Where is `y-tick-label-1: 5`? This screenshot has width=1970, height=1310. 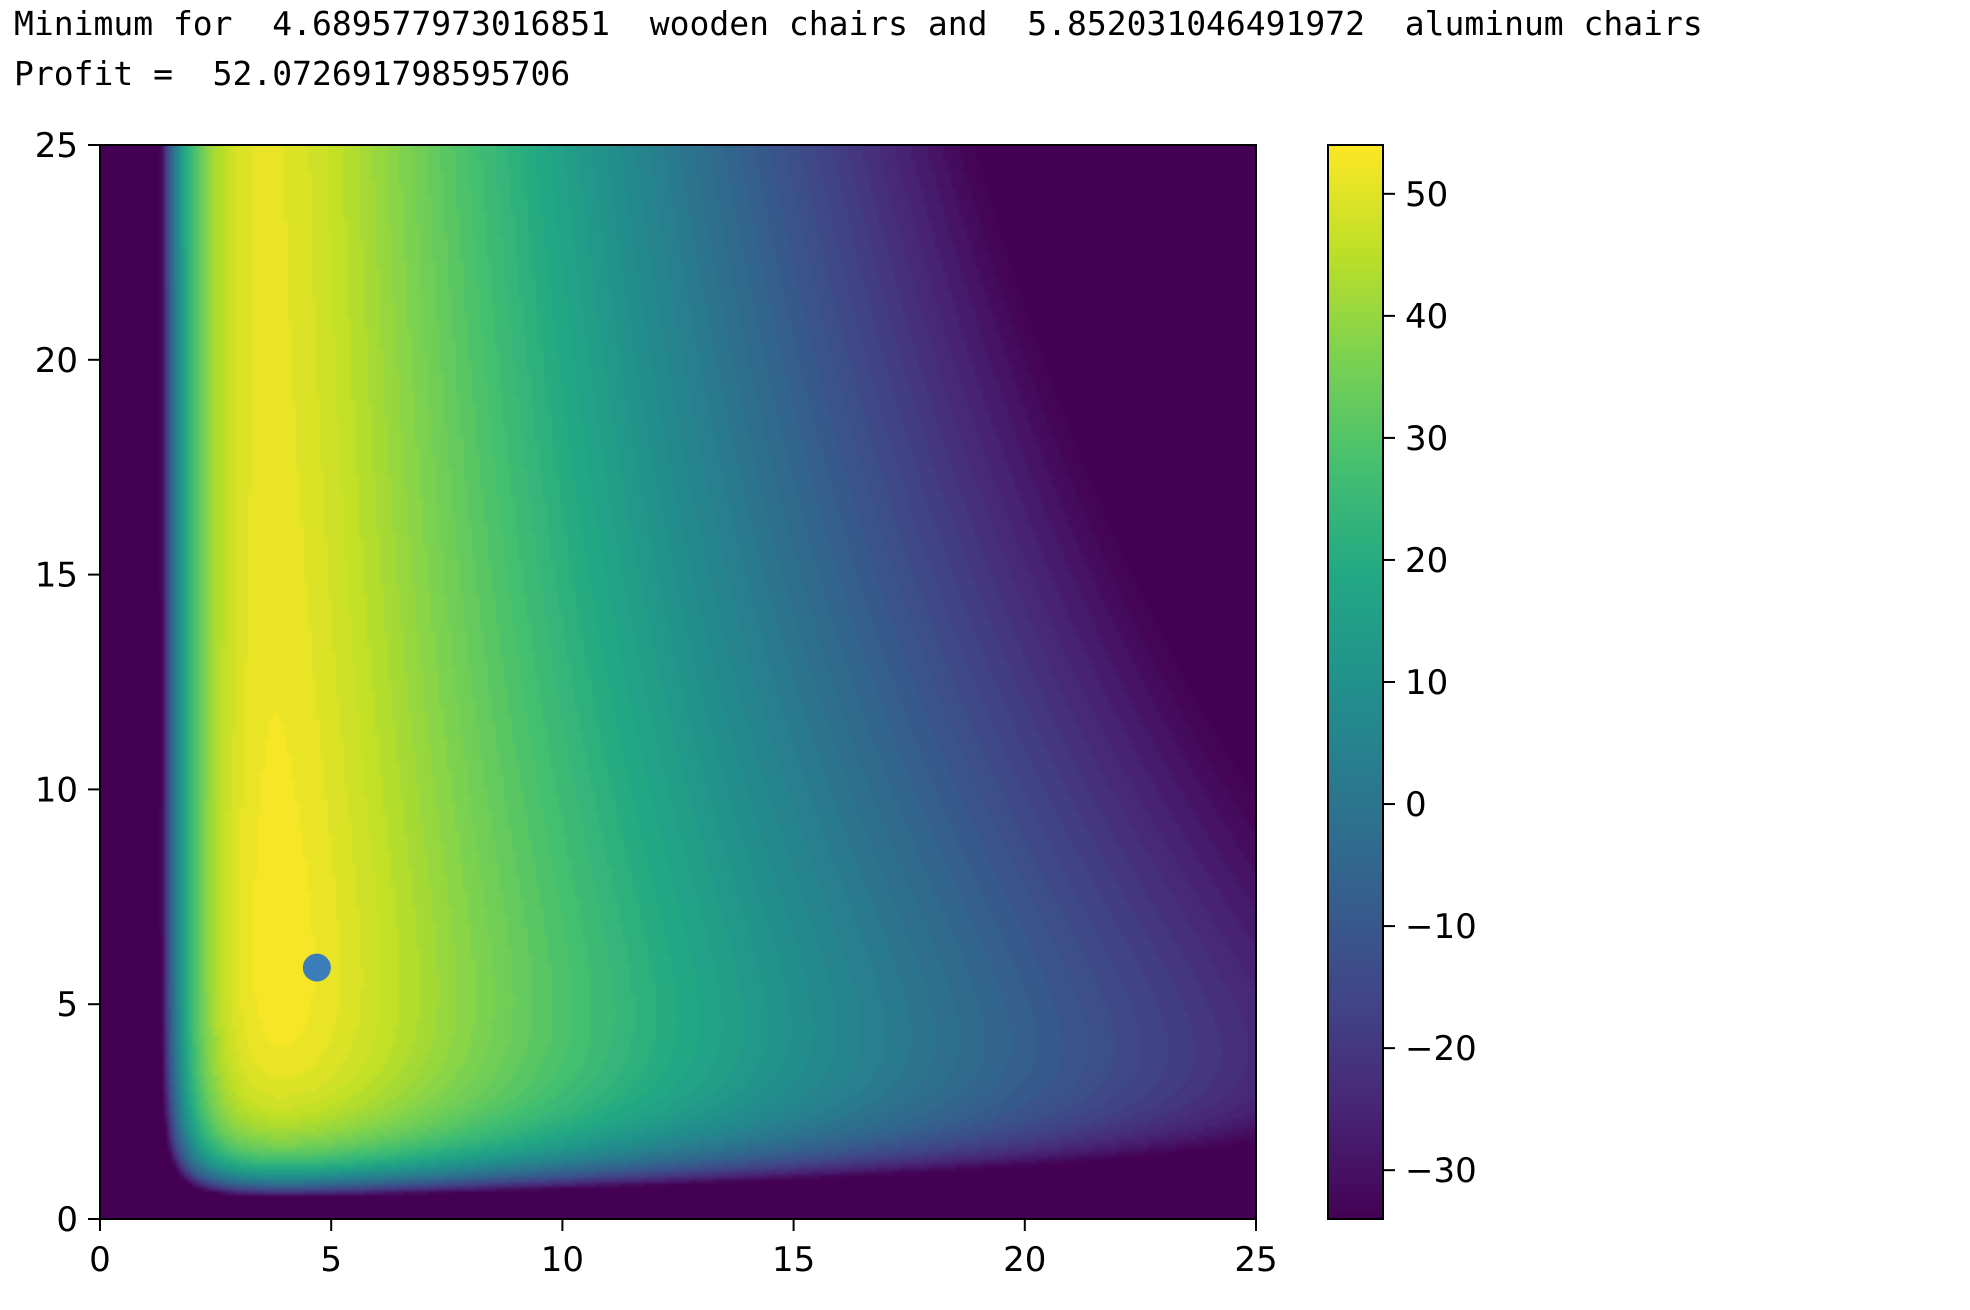 y-tick-label-1: 5 is located at coordinates (67, 1005).